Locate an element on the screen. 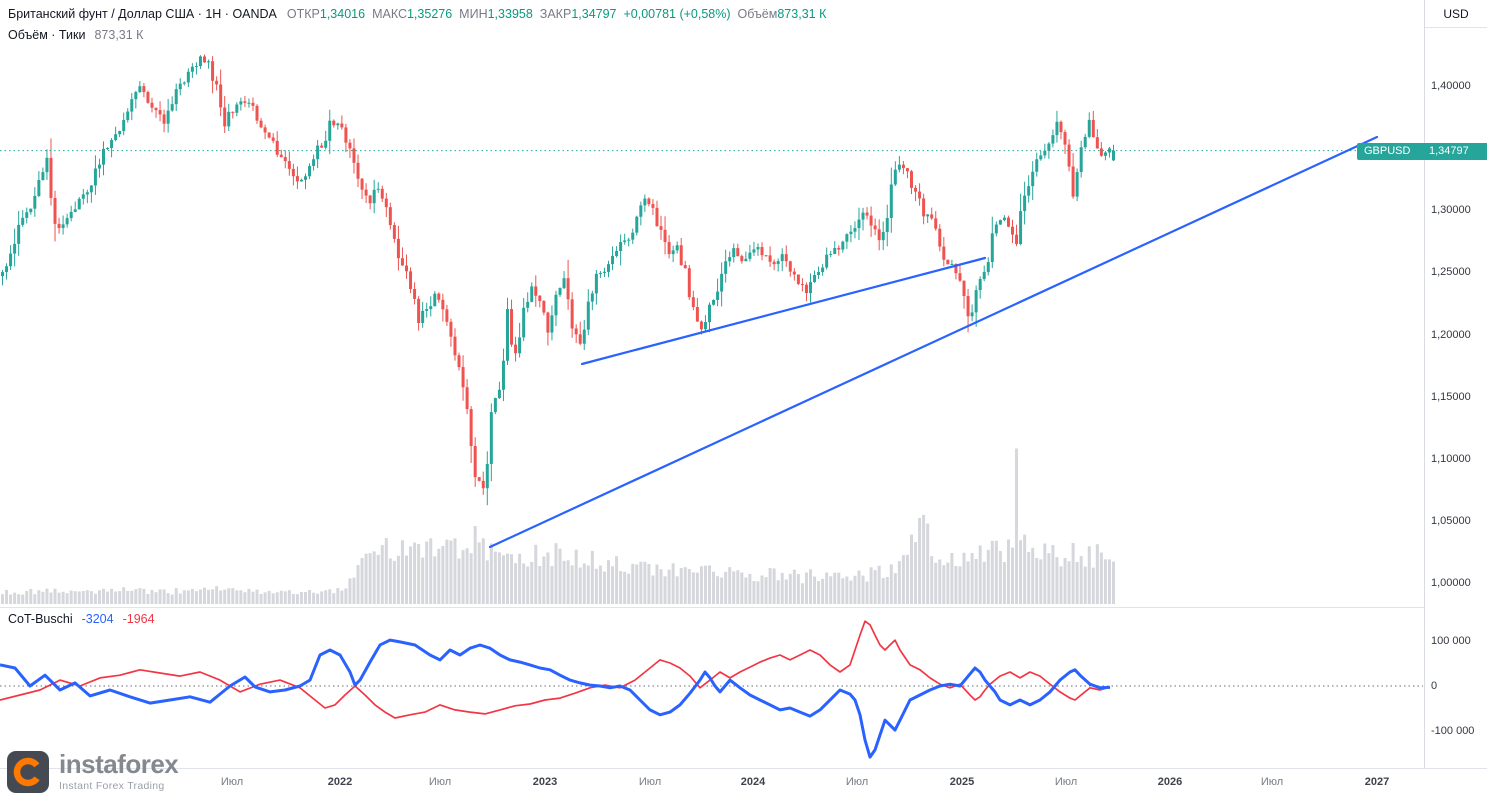  volume-series is located at coordinates (558, 526).